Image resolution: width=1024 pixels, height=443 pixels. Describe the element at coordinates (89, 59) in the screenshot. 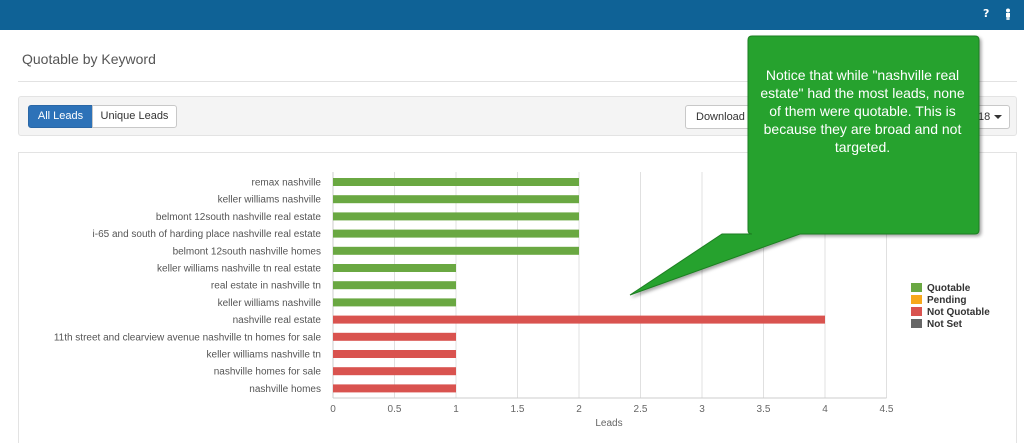

I see `page-title: Quotable by Keyword` at that location.